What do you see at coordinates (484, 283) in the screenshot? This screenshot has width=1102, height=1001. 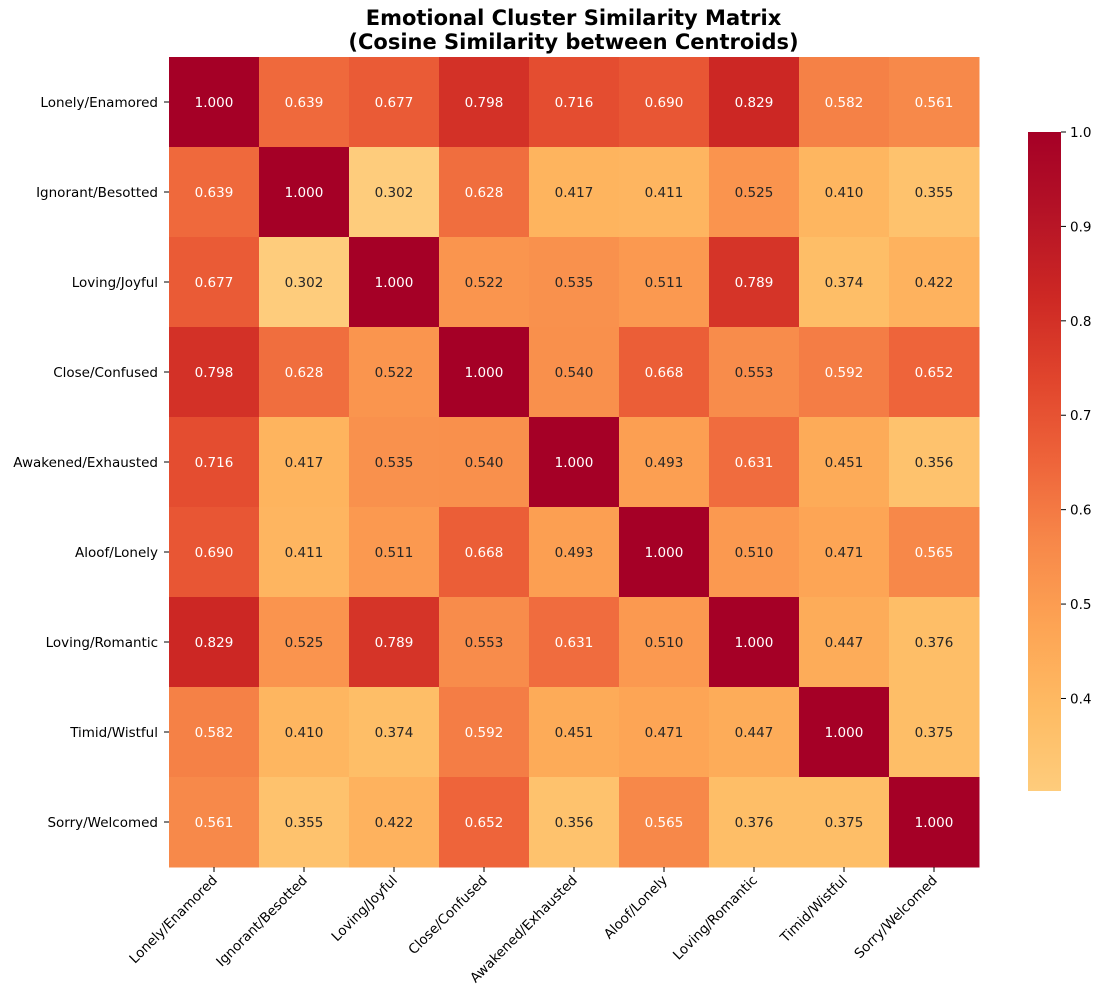 I see `cell-value-label: 0.522` at bounding box center [484, 283].